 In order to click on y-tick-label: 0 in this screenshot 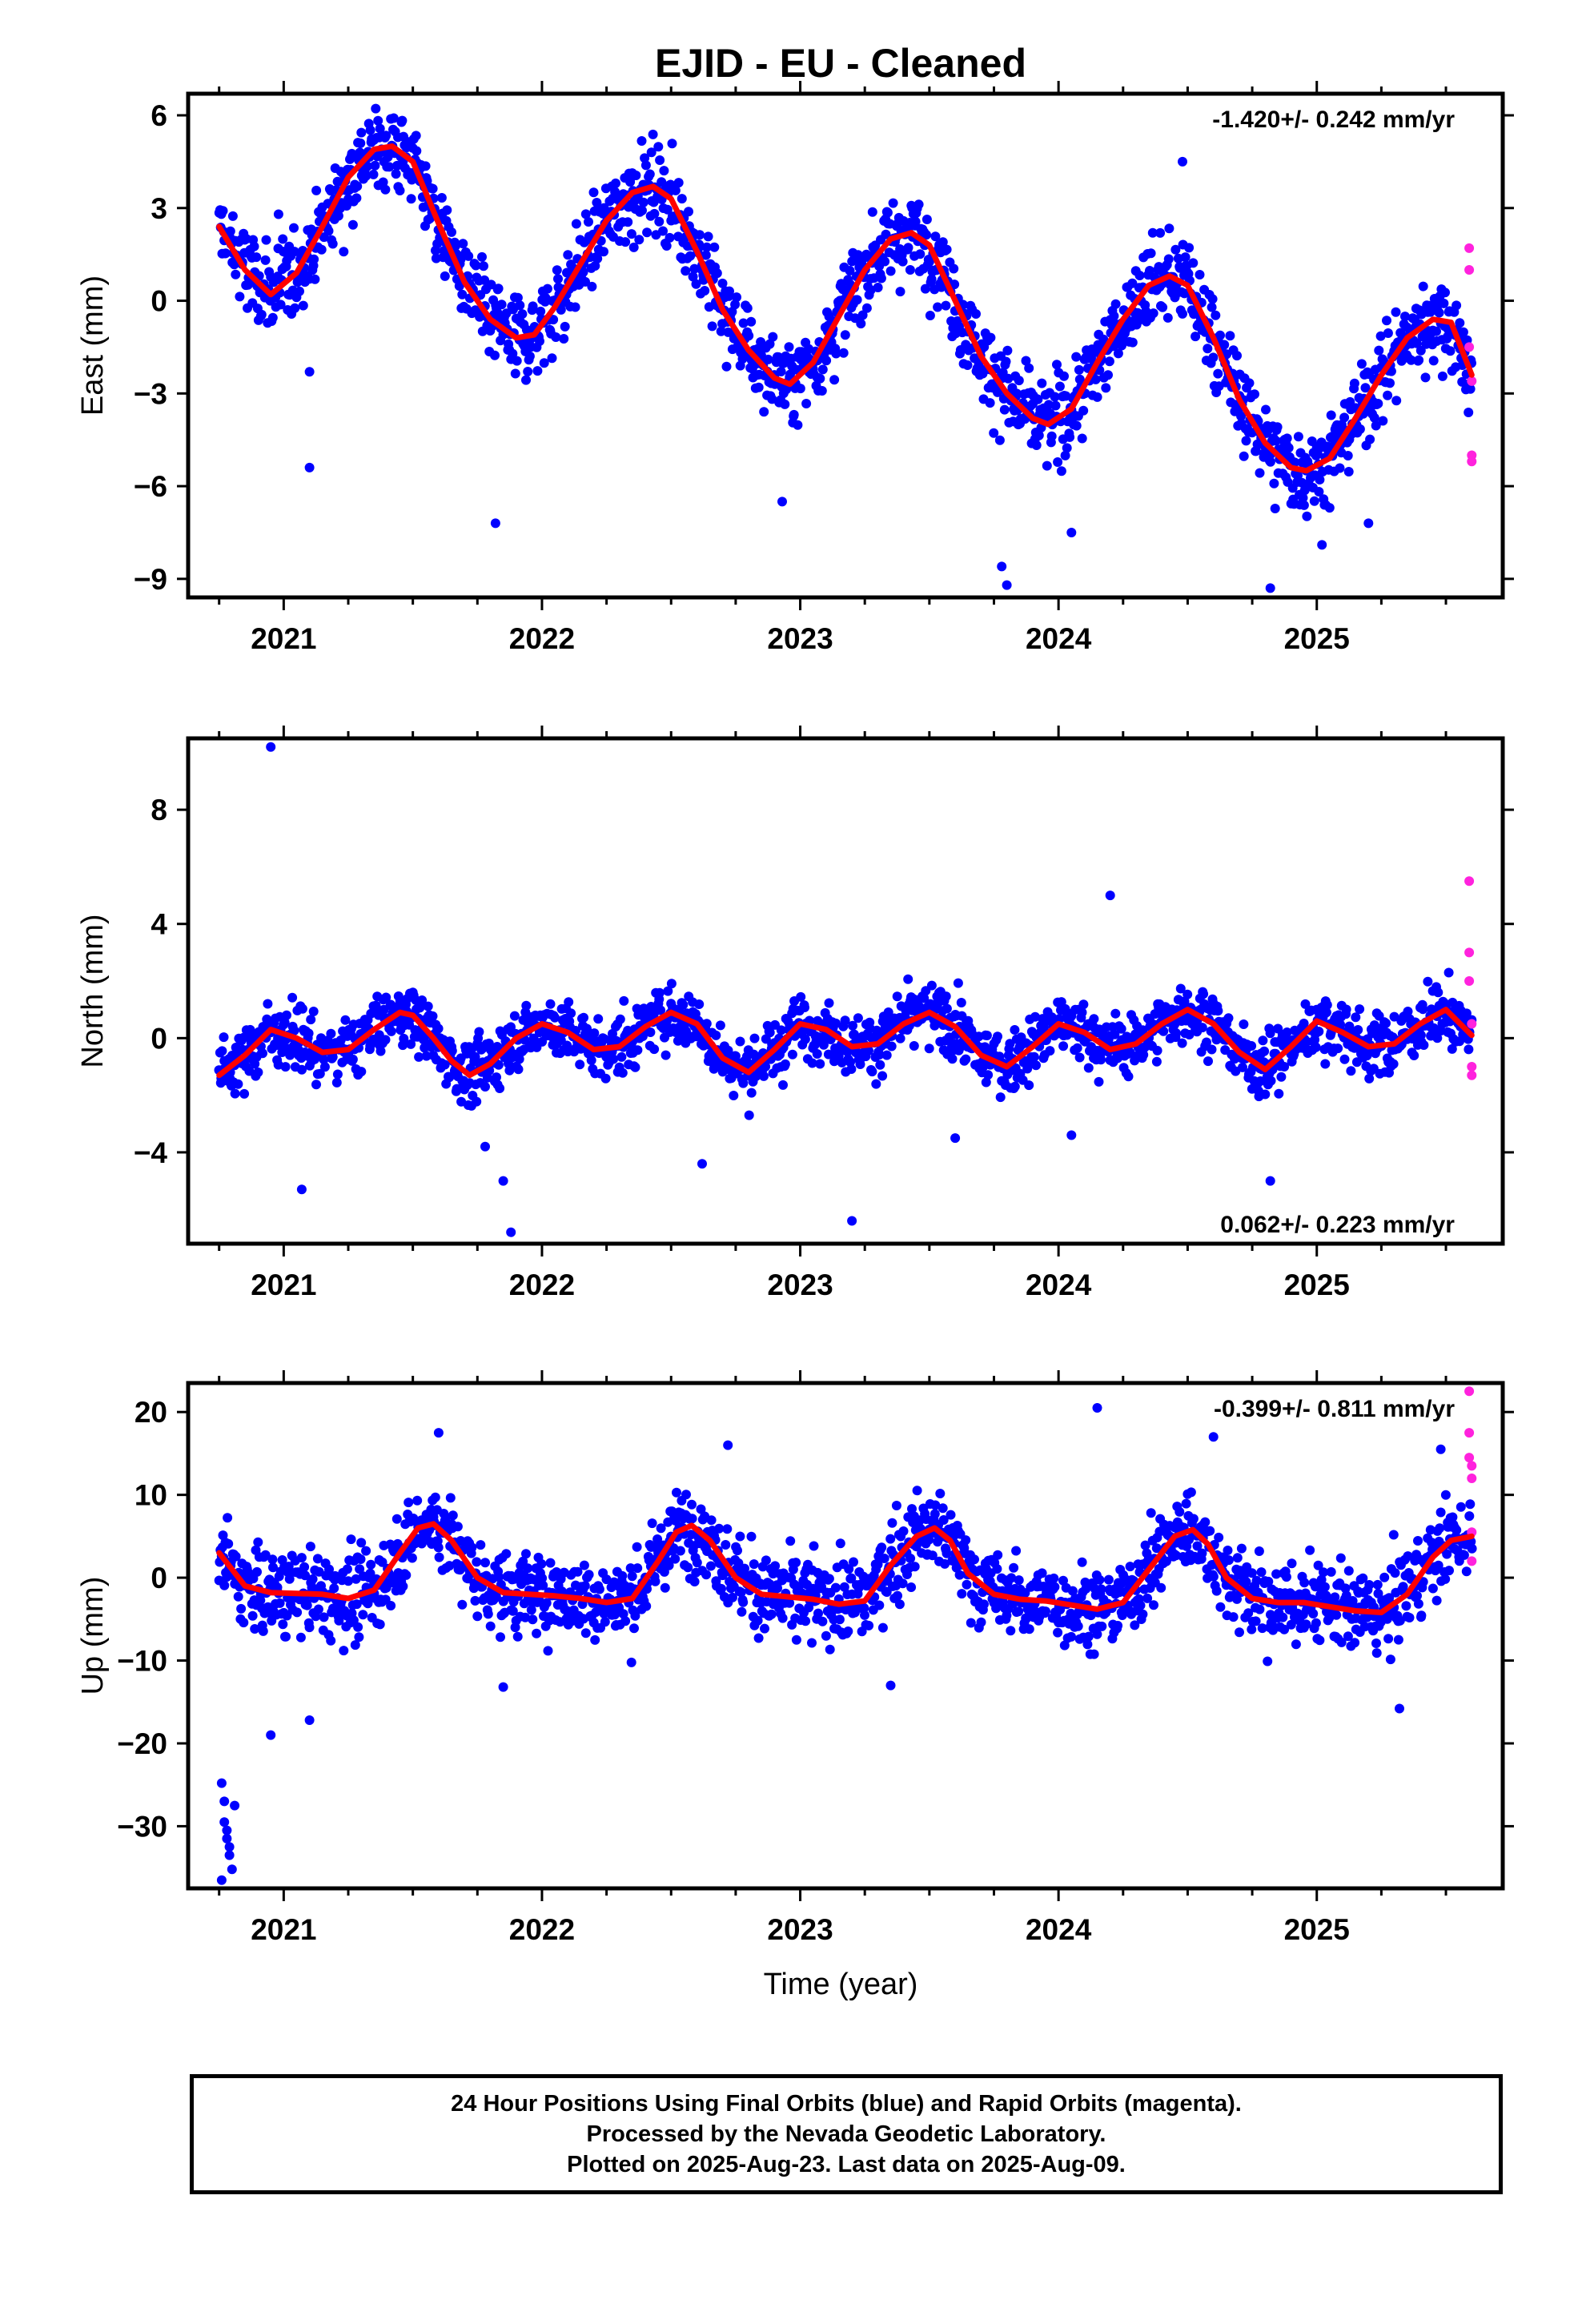, I will do `click(159, 302)`.